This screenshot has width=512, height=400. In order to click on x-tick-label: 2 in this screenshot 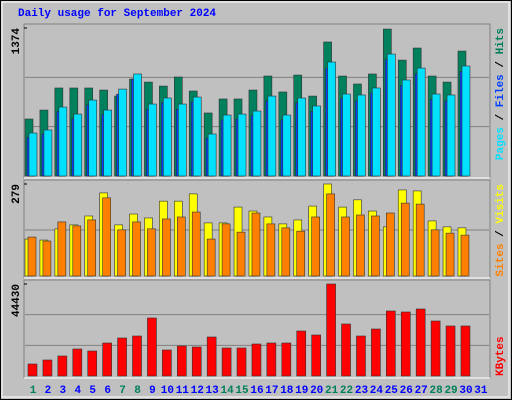, I will do `click(48, 391)`.